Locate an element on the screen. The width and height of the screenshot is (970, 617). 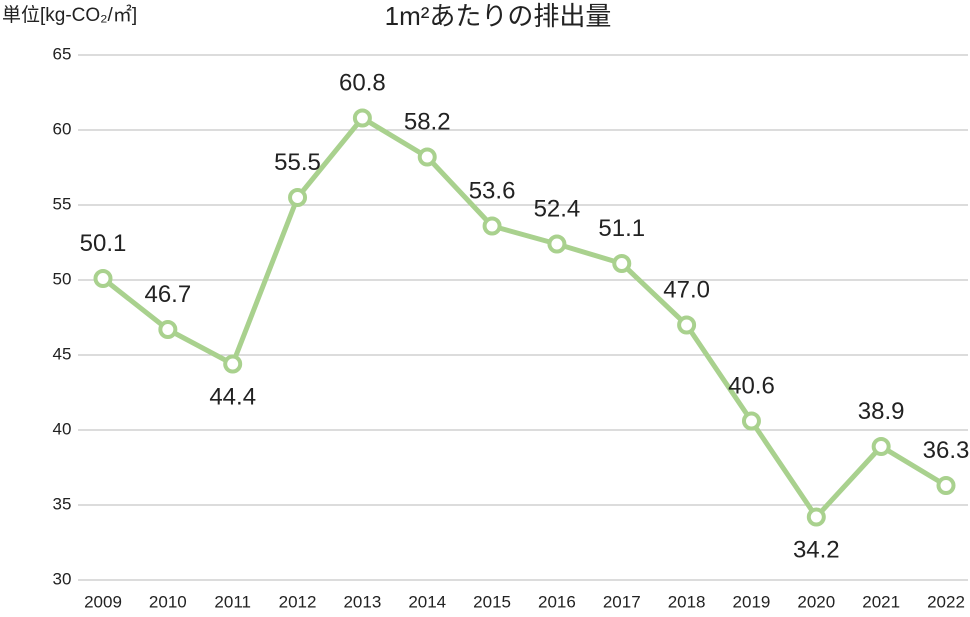
x-tick-label: 2020 is located at coordinates (816, 601).